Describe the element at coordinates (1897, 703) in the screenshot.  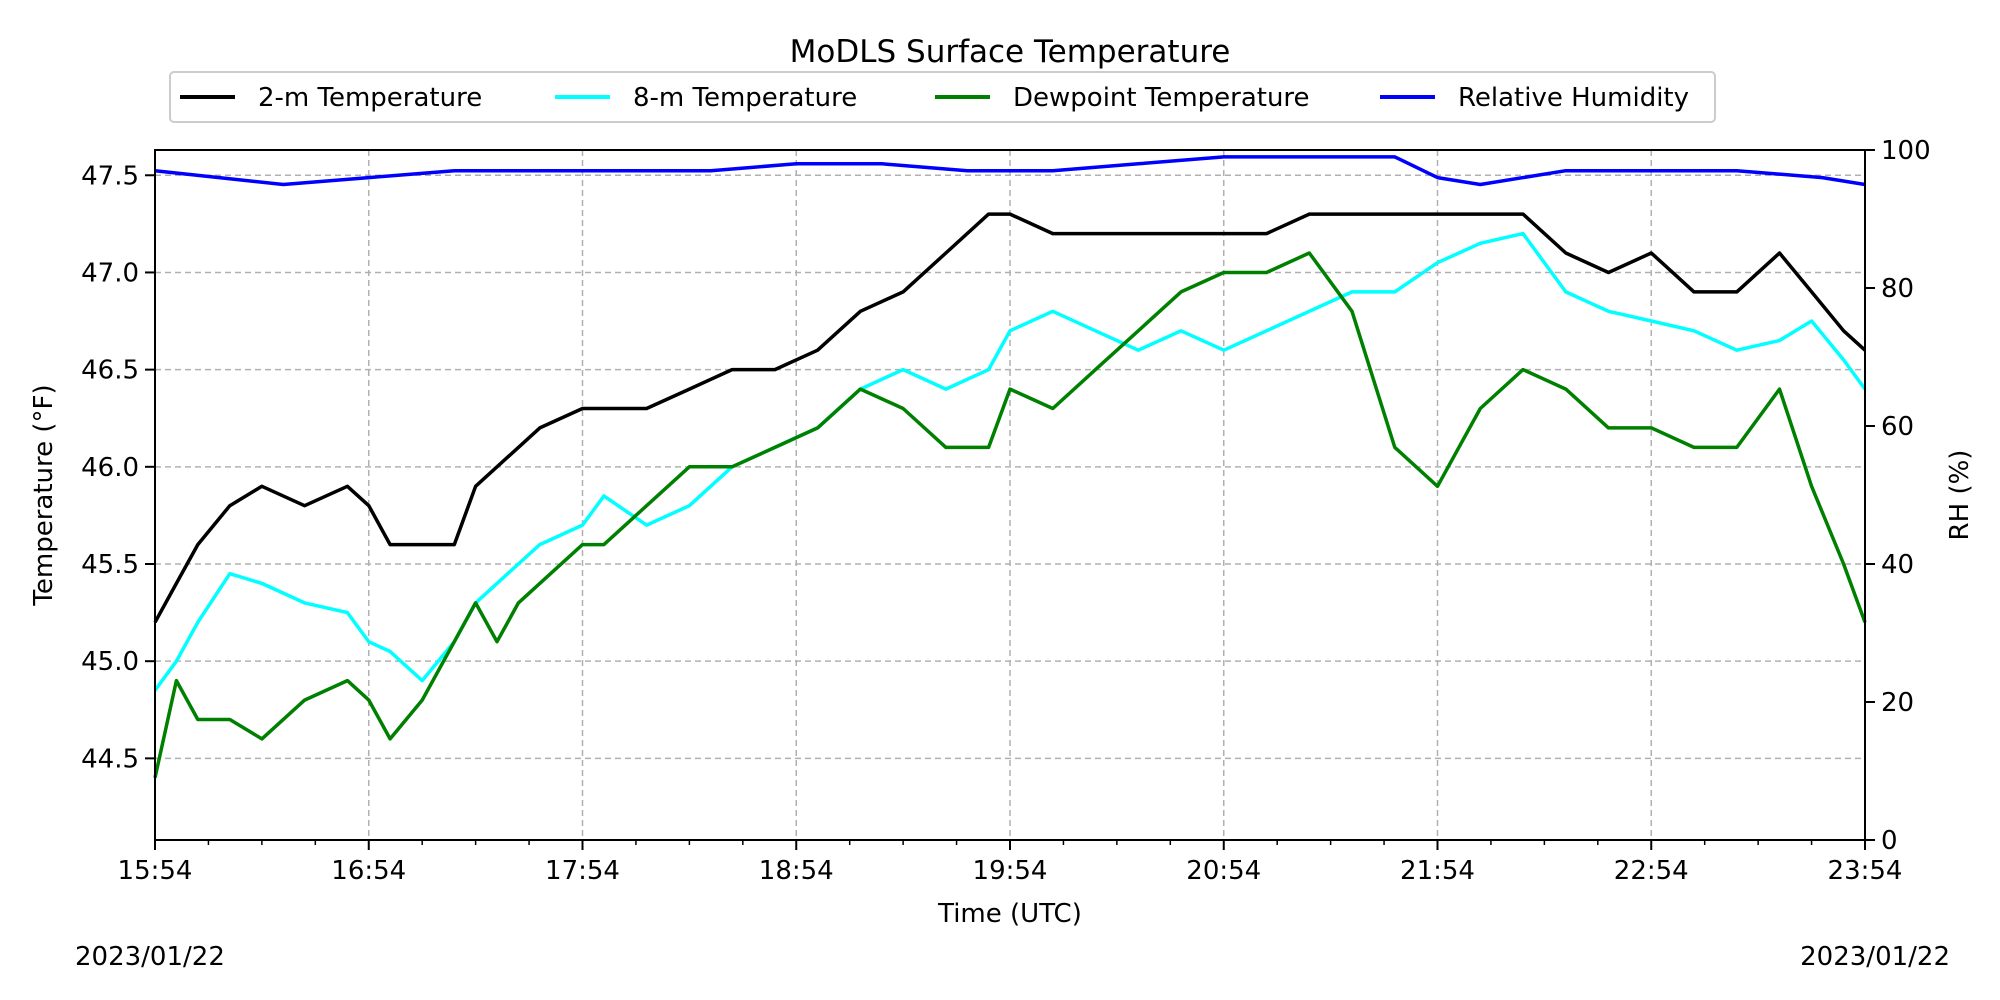
I see `y2-tick-label: 20` at that location.